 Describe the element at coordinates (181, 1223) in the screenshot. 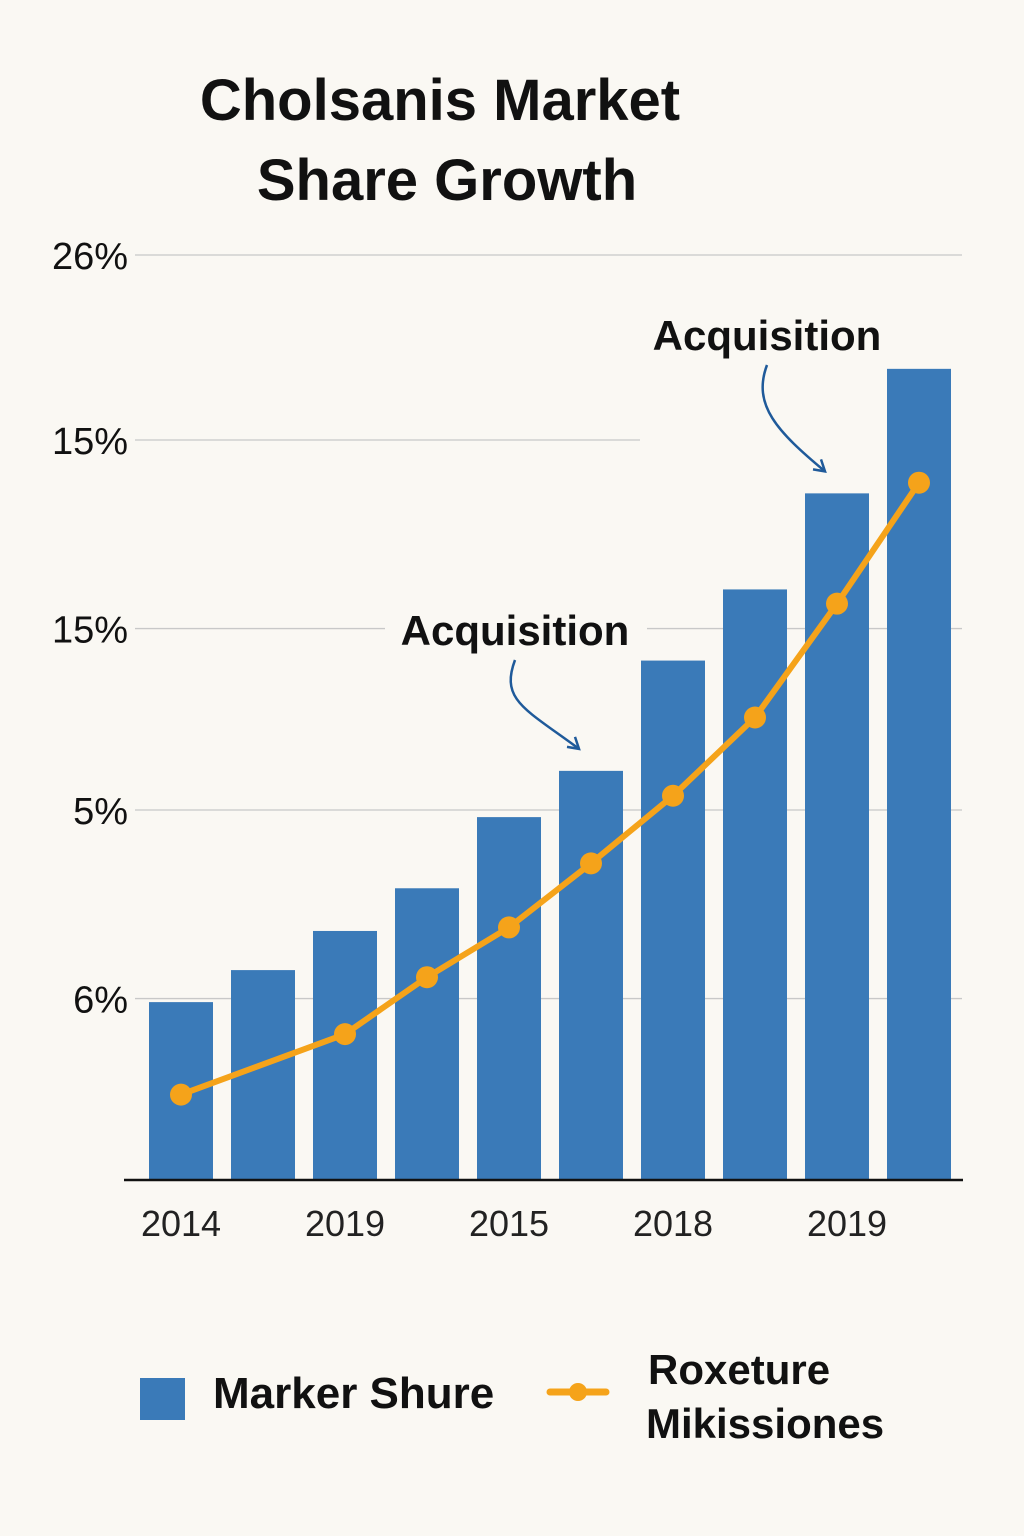

I see `x-tick-label: 2014` at that location.